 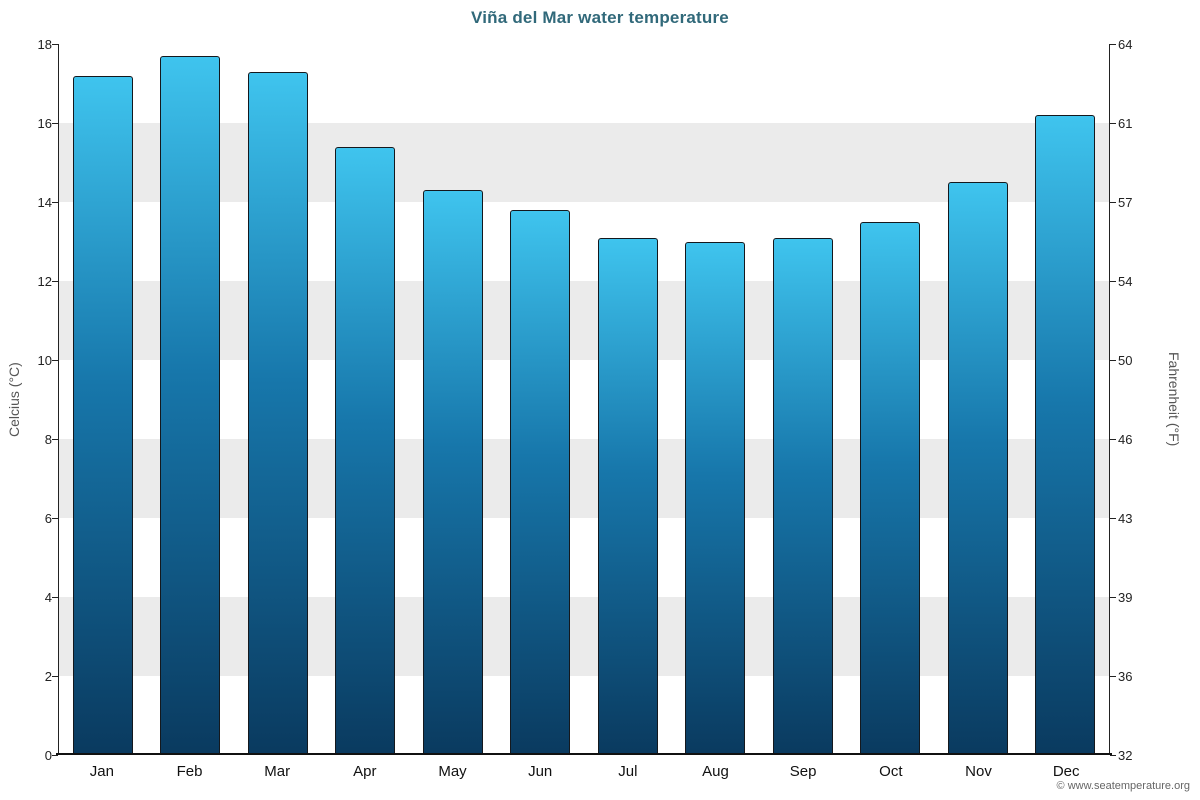 I want to click on x-tick-jan: Jan, so click(x=101, y=771).